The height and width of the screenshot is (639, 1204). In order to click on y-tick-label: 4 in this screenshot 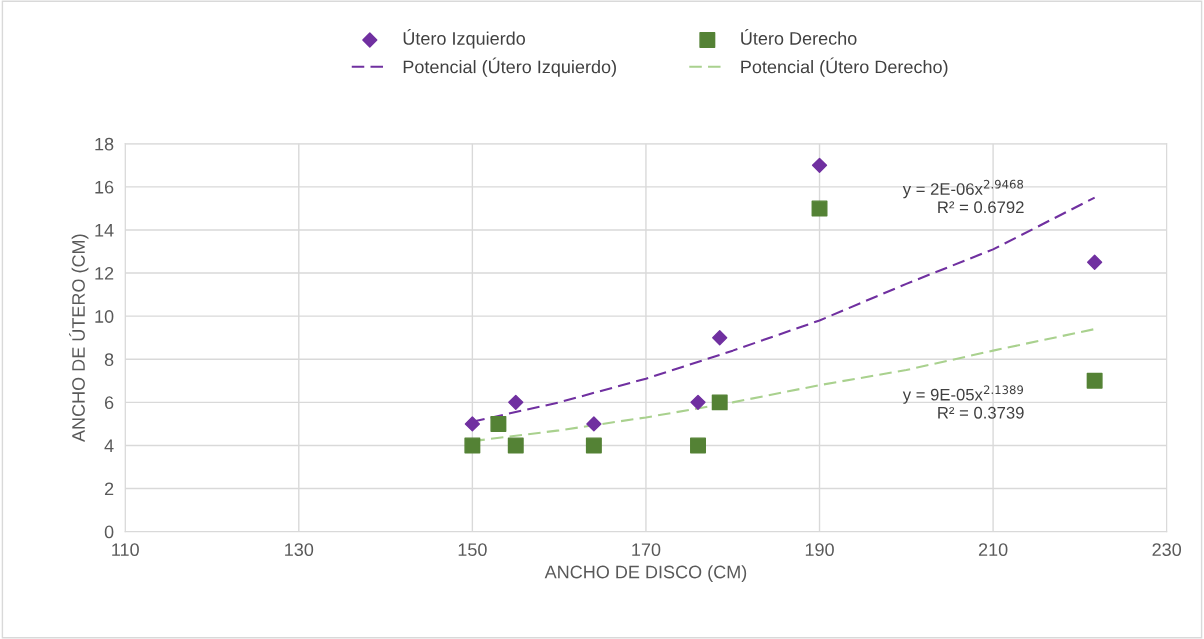, I will do `click(109, 445)`.